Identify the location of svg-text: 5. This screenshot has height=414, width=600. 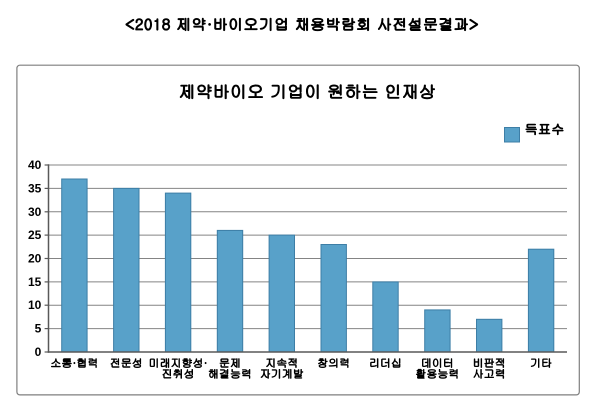
(38, 329).